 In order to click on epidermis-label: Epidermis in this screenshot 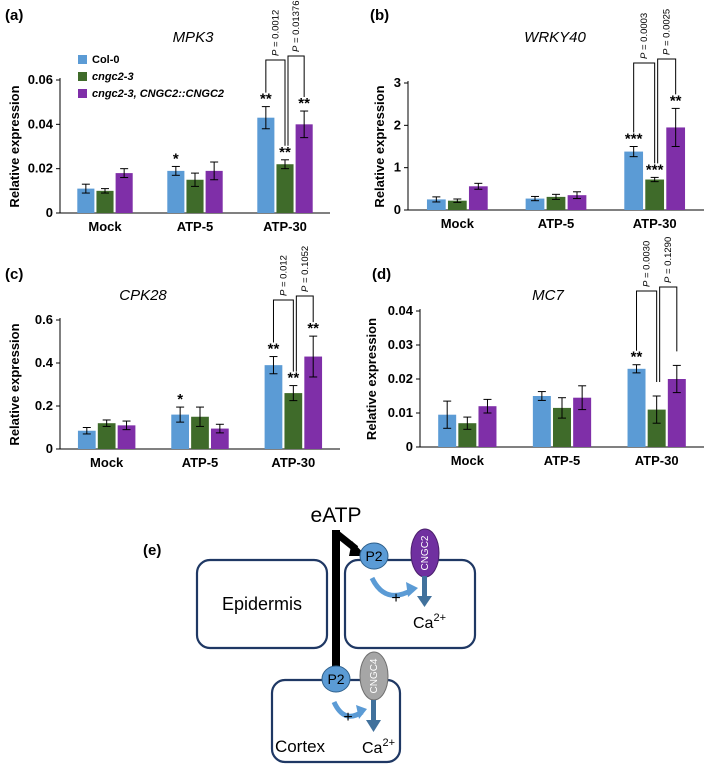, I will do `click(262, 604)`.